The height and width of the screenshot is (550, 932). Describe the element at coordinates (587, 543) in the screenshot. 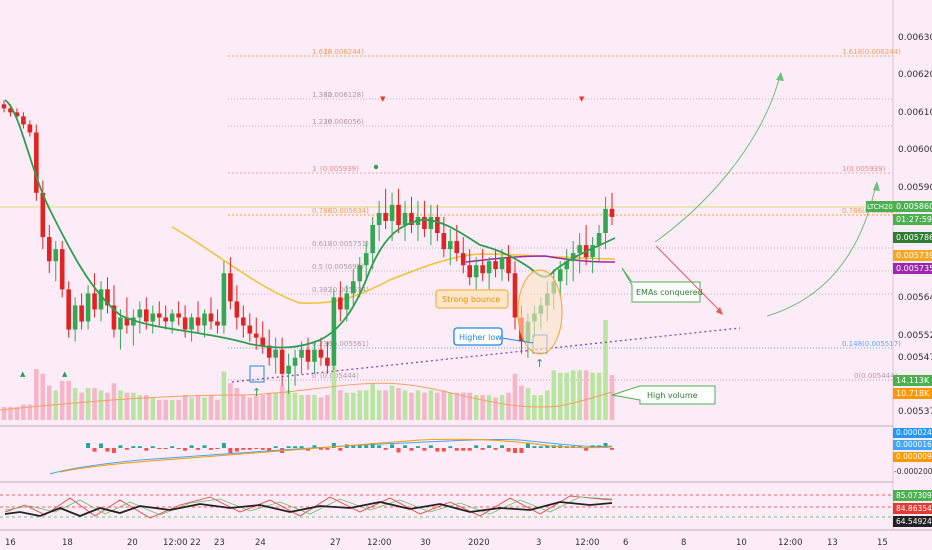

I see `x-tick-label: 12:00` at that location.